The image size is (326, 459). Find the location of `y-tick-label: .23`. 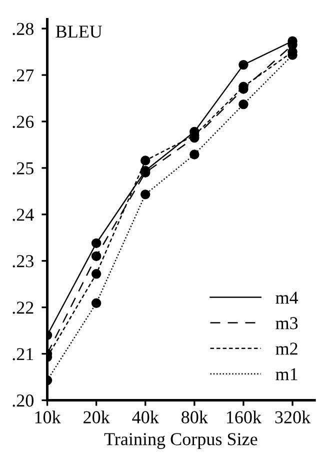

y-tick-label: .23 is located at coordinates (23, 261).